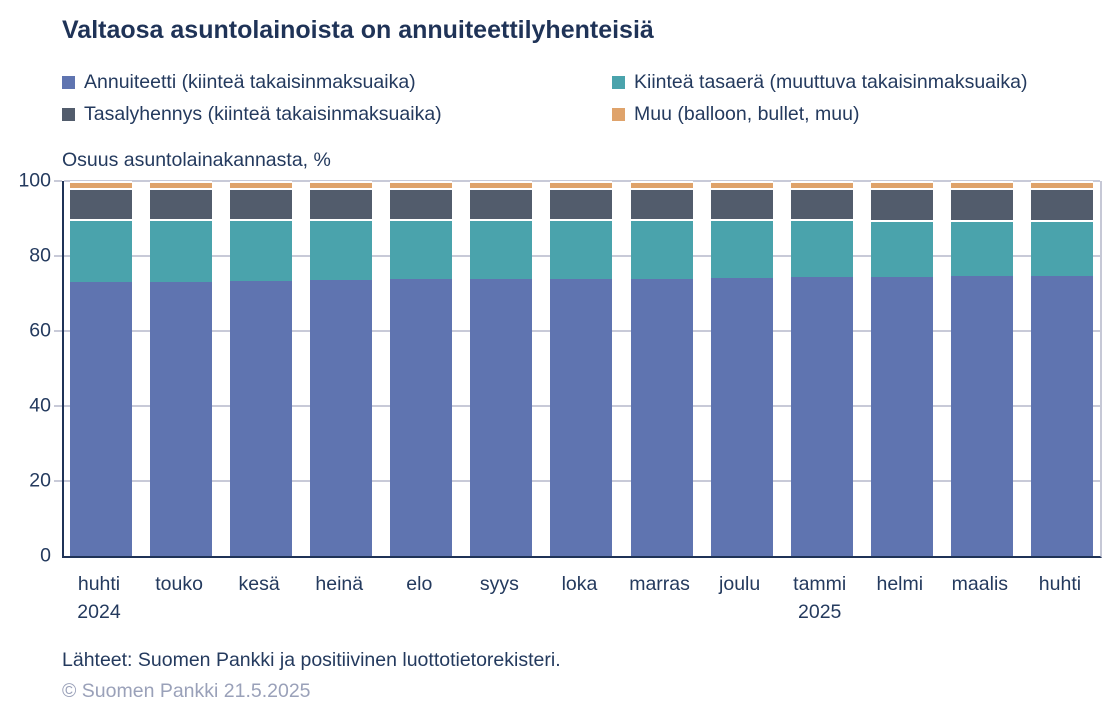 This screenshot has height=728, width=1114. What do you see at coordinates (34, 180) in the screenshot?
I see `y-tick-label-100: 100` at bounding box center [34, 180].